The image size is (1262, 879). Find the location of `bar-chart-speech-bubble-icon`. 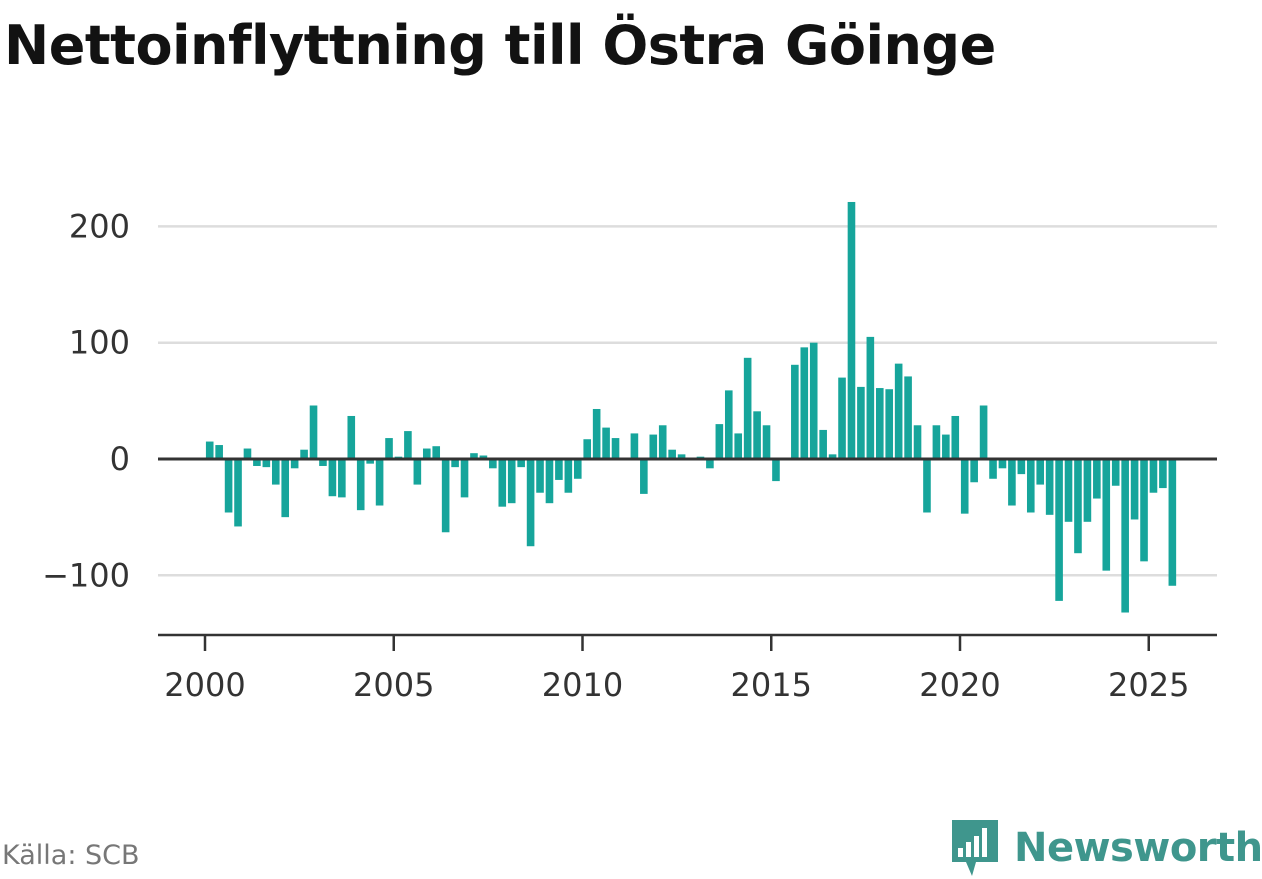

bar-chart-speech-bubble-icon is located at coordinates (975, 848).